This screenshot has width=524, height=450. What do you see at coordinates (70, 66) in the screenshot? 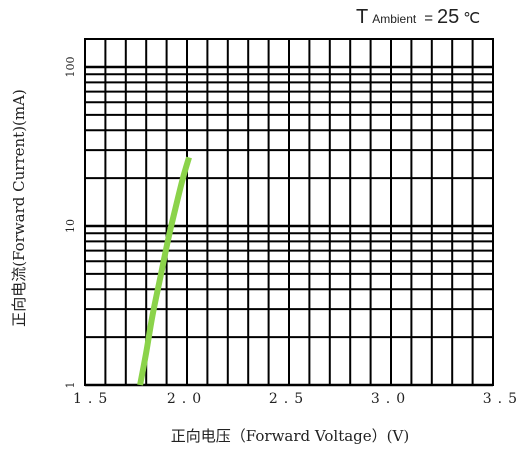
I see `y-tick-label: 100` at bounding box center [70, 66].